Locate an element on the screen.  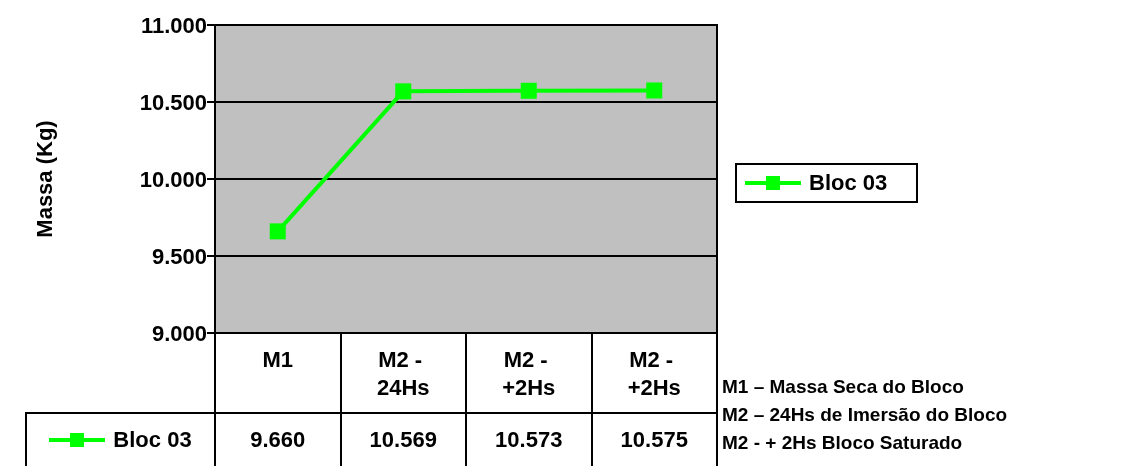
data-label: 9.660 is located at coordinates (278, 440).